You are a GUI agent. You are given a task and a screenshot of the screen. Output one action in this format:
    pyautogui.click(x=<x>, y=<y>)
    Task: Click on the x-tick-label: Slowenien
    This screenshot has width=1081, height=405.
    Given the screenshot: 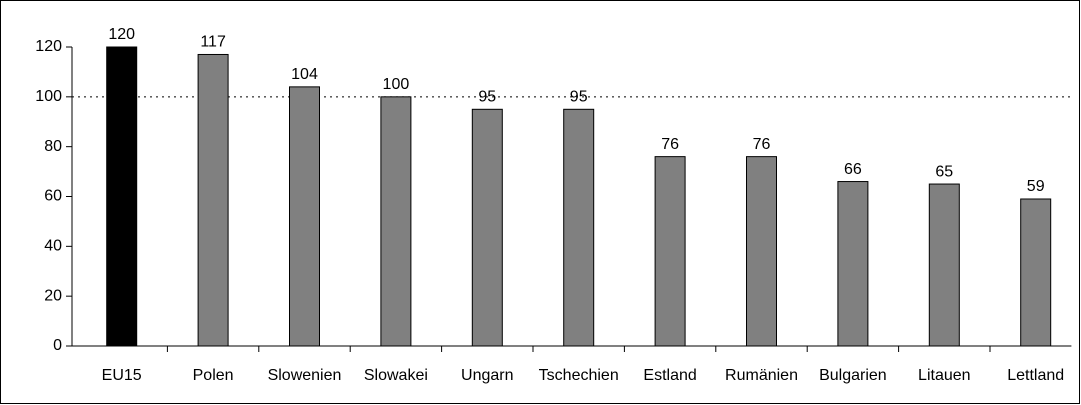 What is the action you would take?
    pyautogui.click(x=305, y=375)
    